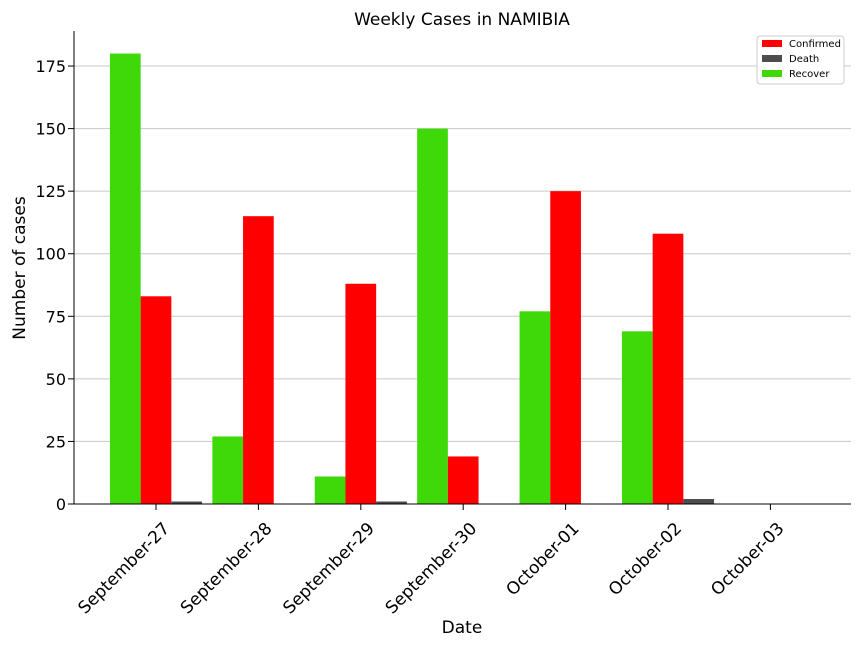 The image size is (864, 648). What do you see at coordinates (815, 44) in the screenshot?
I see `legend-label-confirmed: Confirmed` at bounding box center [815, 44].